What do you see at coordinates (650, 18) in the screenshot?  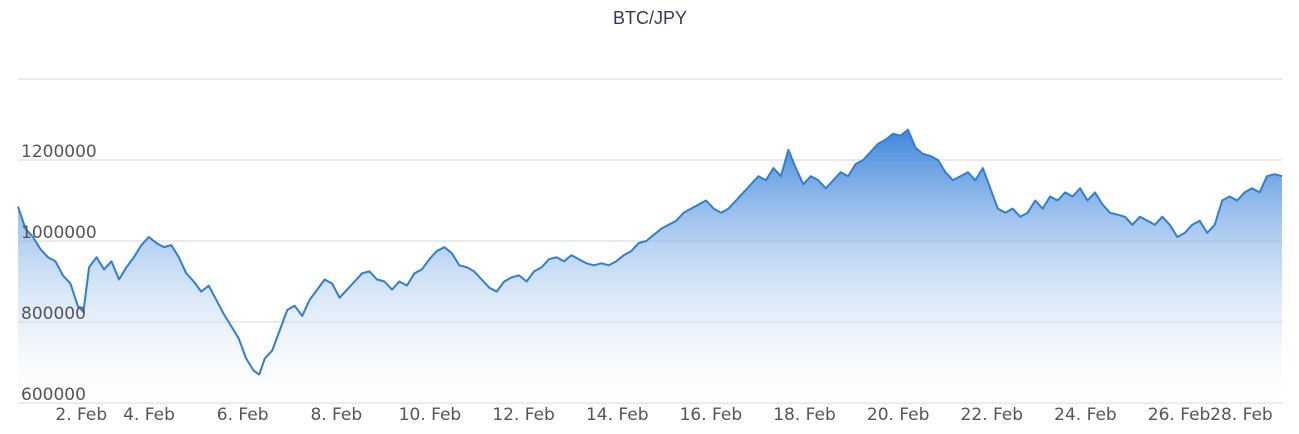 I see `chart-title: BTC/JPY` at bounding box center [650, 18].